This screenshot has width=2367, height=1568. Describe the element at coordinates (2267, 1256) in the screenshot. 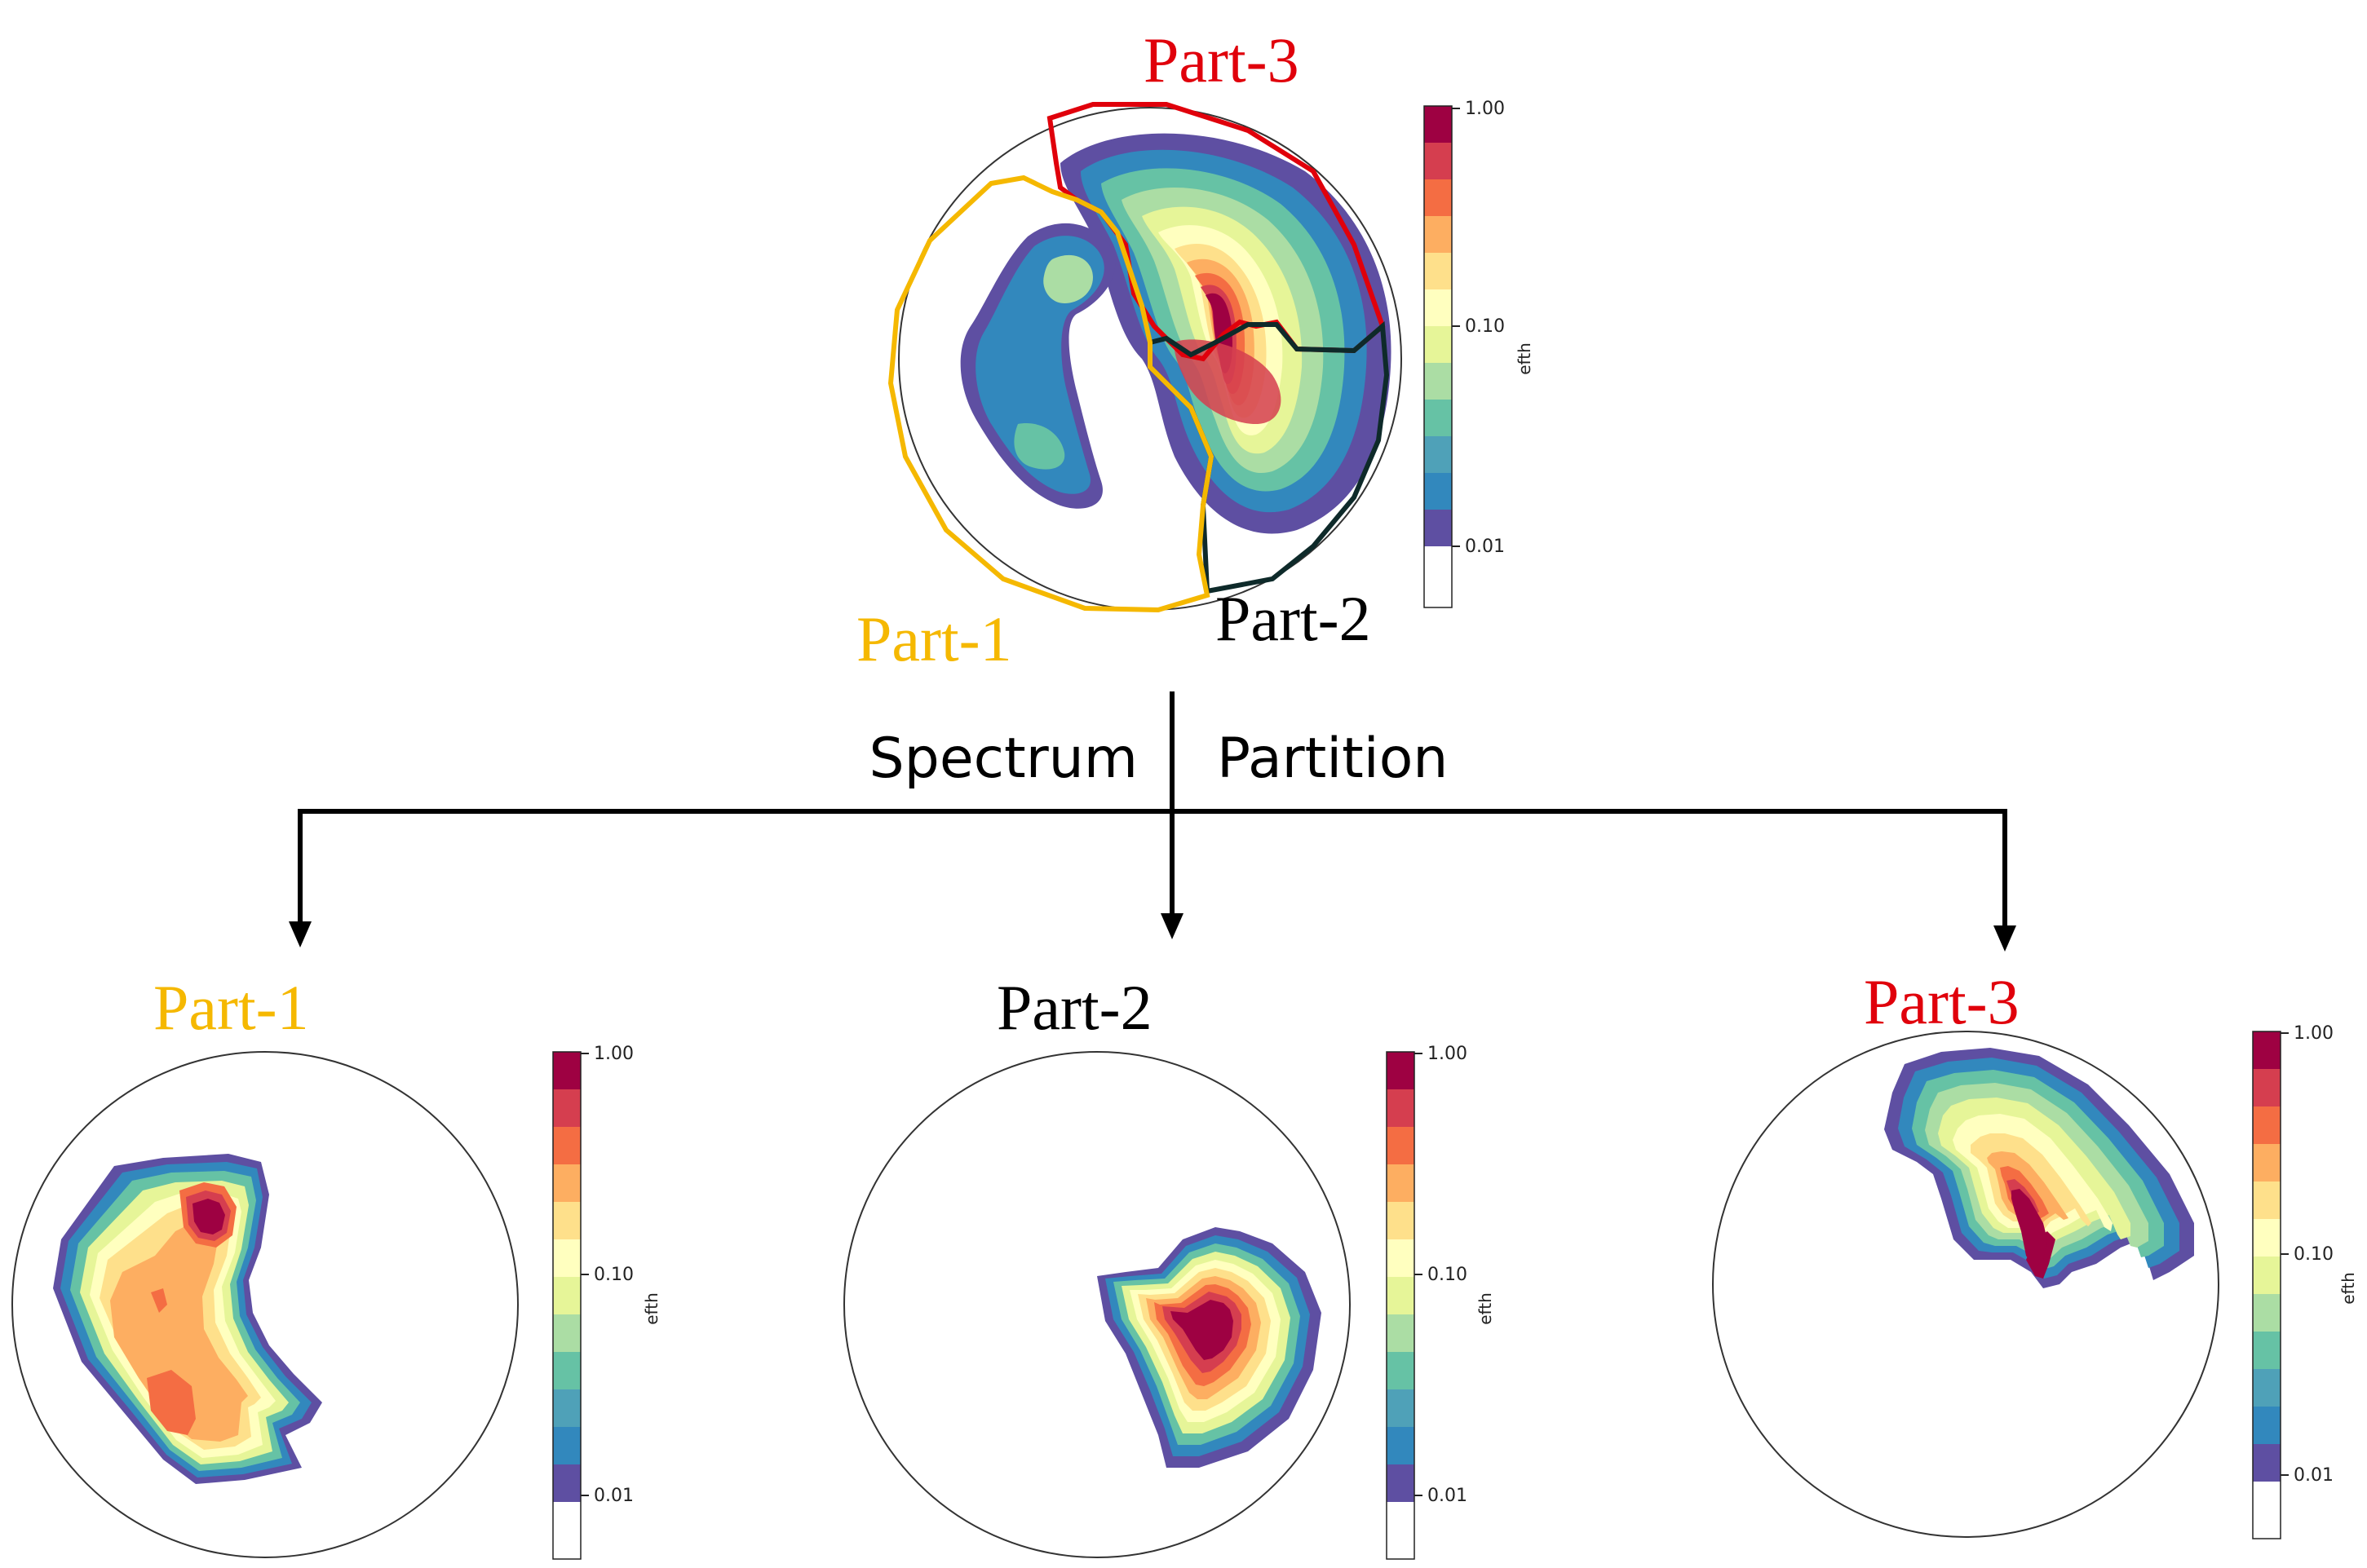

I see `bottom-part3-colorbar-swatches` at that location.